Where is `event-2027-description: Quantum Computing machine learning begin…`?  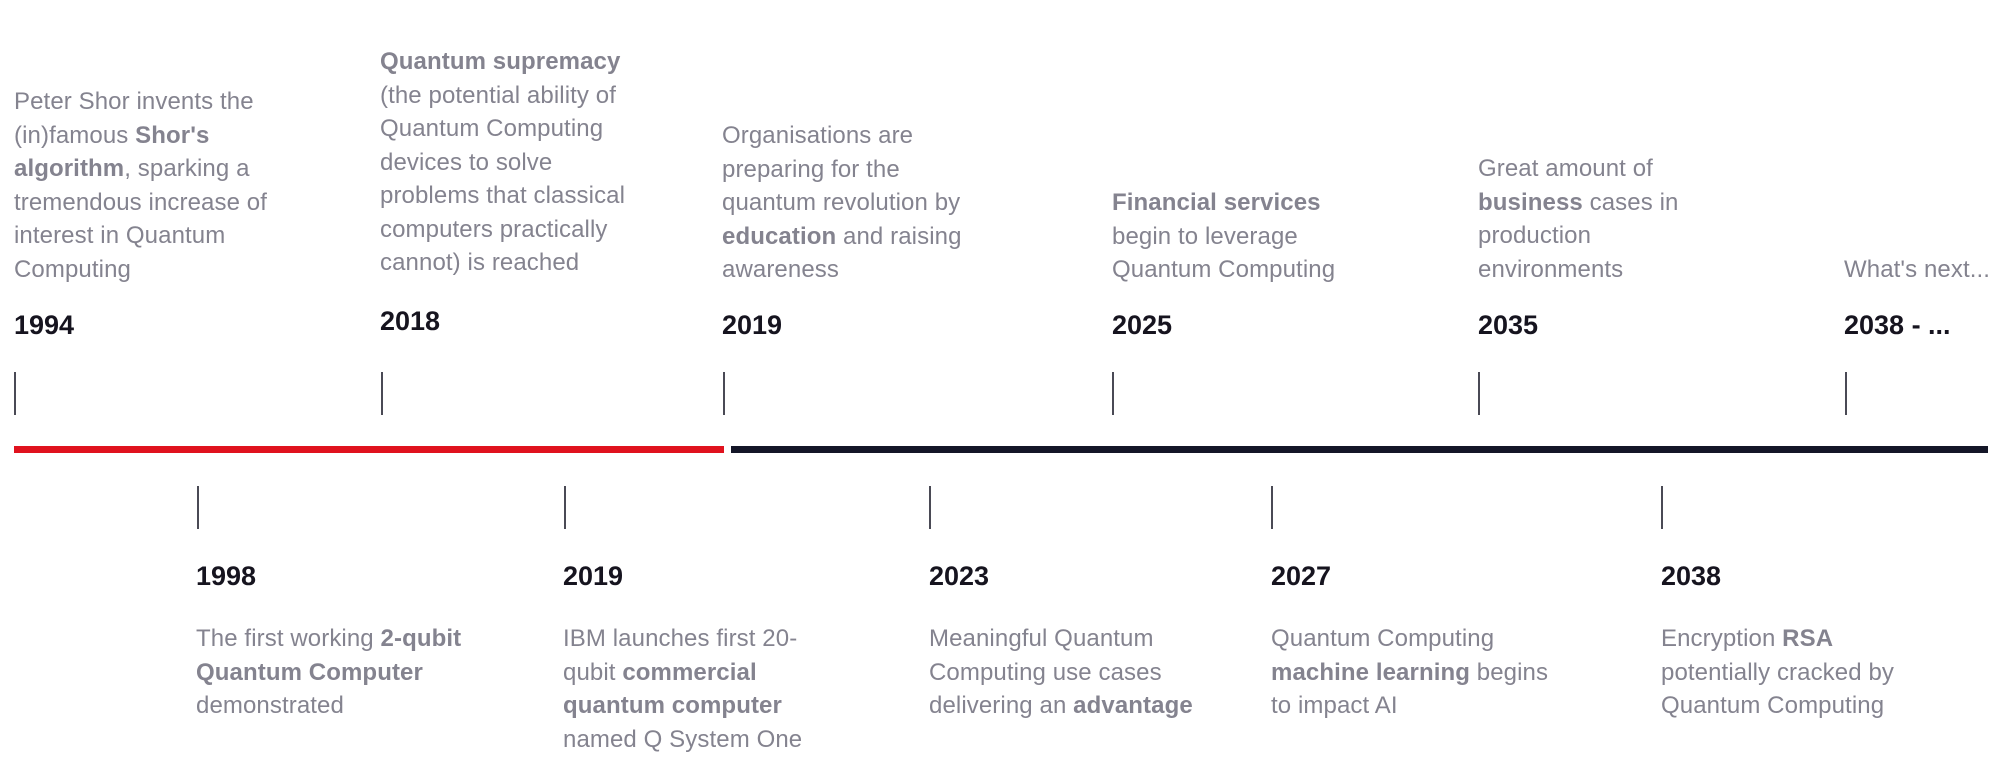 event-2027-description: Quantum Computing machine learning begin… is located at coordinates (1421, 672).